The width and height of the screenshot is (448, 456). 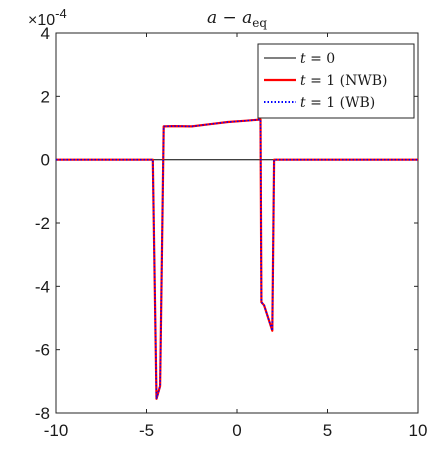 I want to click on legend-label-2: t = 1 (WB), so click(x=337, y=103).